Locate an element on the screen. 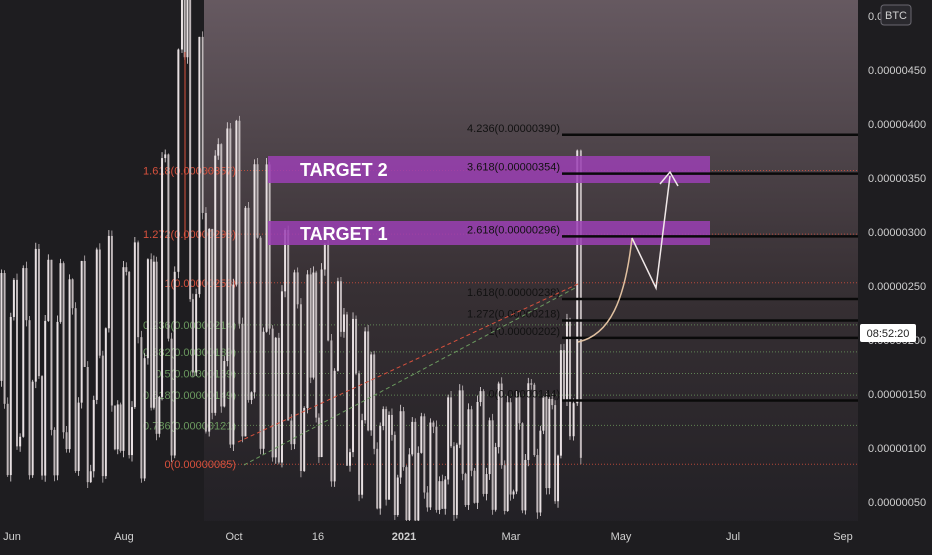 This screenshot has height=555, width=932. x-tick-label: Mar is located at coordinates (511, 537).